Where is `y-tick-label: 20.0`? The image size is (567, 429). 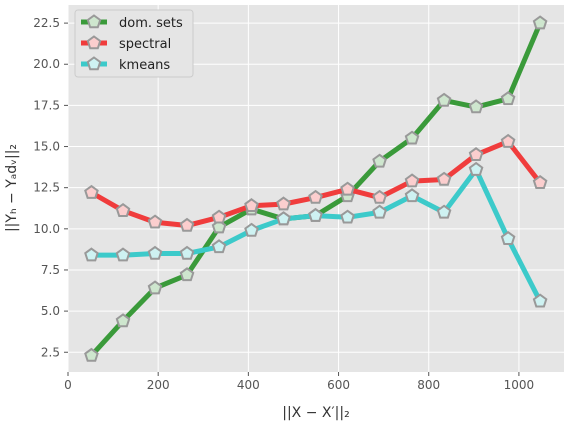 y-tick-label: 20.0 is located at coordinates (46, 64).